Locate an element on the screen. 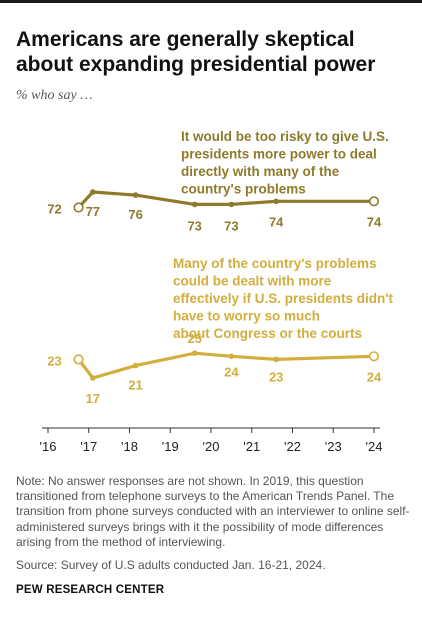  top-rule is located at coordinates (211, 1).